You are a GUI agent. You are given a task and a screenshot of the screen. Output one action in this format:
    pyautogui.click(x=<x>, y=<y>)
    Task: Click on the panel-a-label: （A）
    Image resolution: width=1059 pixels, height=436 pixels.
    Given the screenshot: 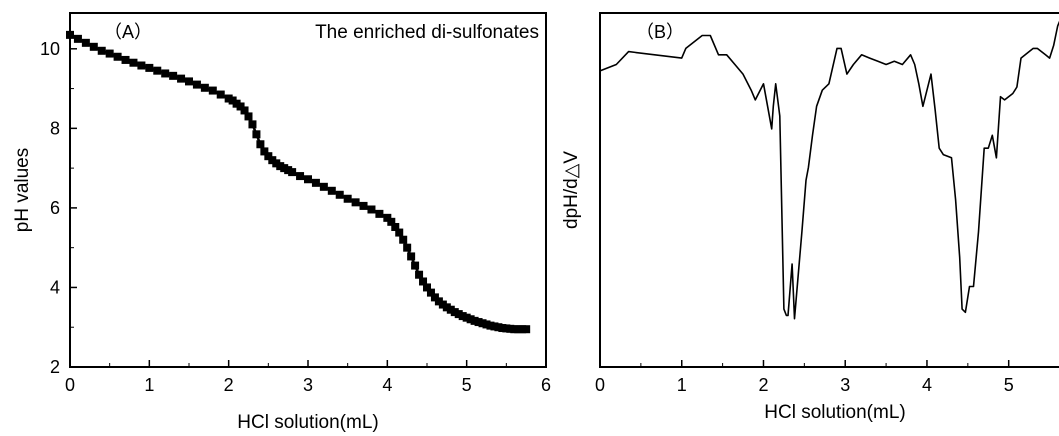 What is the action you would take?
    pyautogui.click(x=128, y=32)
    